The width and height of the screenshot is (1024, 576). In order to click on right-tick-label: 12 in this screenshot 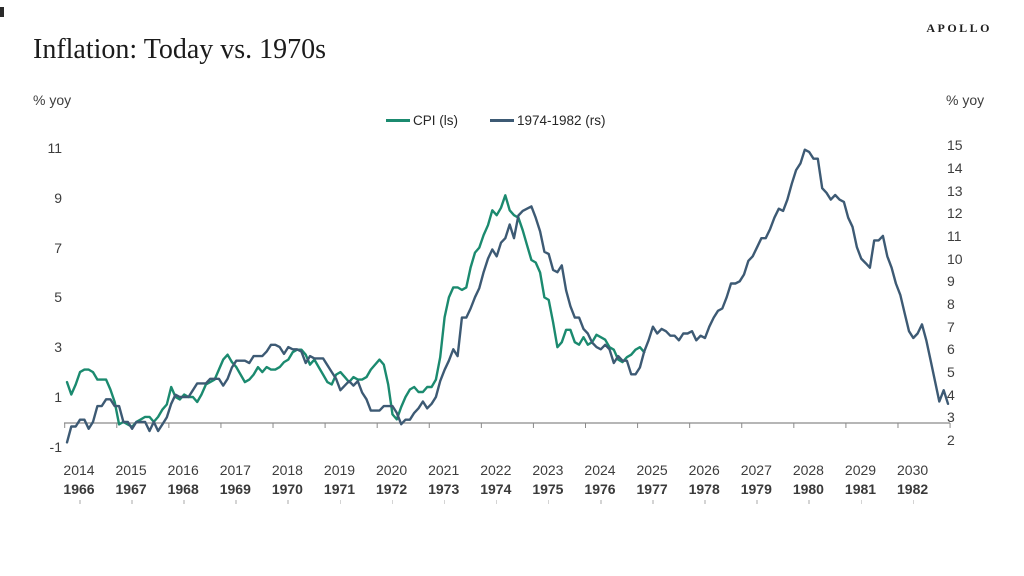, I will do `click(955, 213)`.